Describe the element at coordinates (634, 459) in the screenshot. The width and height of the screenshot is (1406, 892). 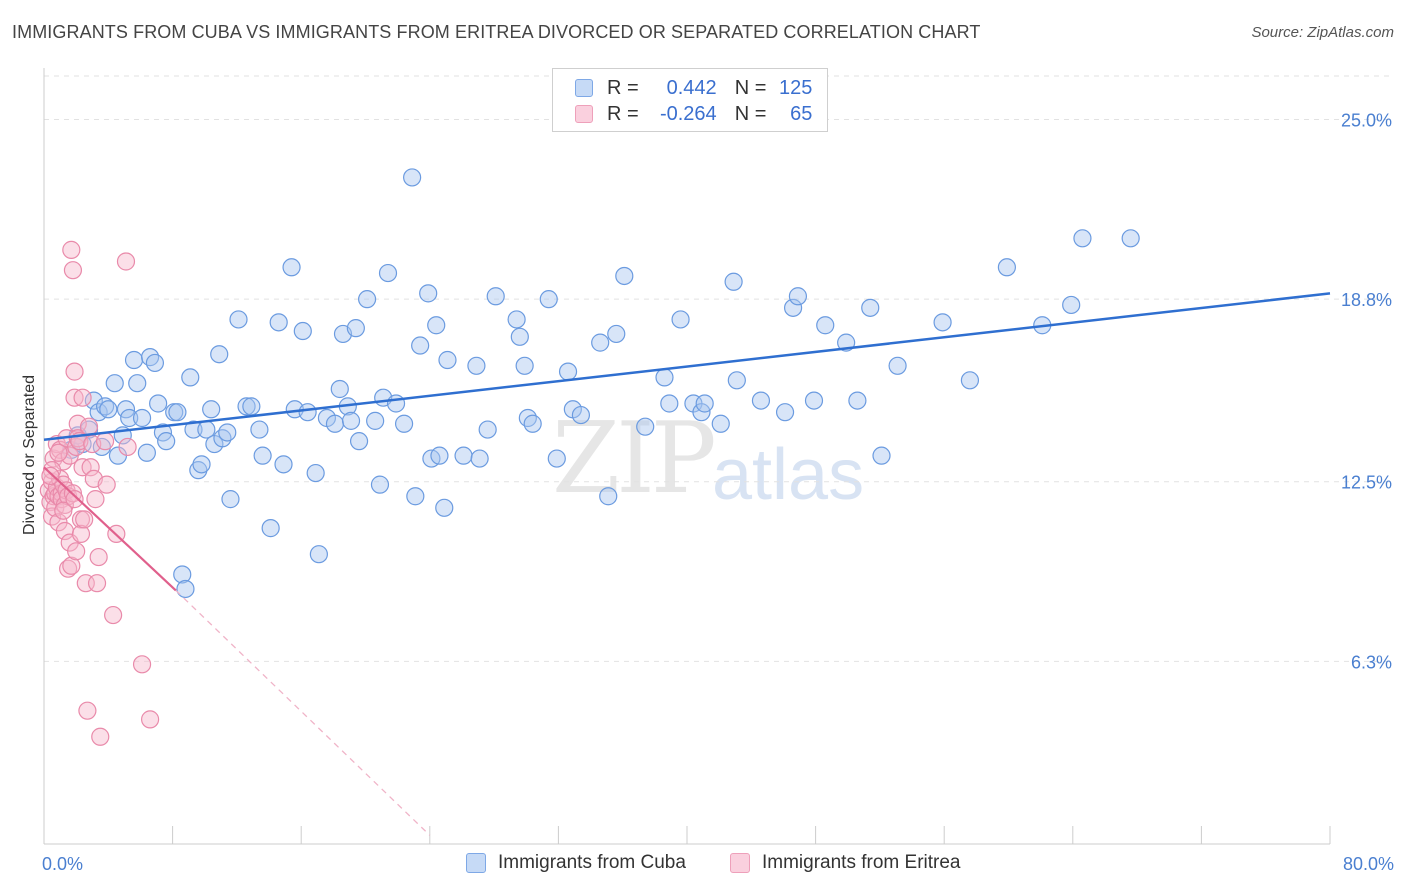
I see `watermark-zip: ZIP` at that location.